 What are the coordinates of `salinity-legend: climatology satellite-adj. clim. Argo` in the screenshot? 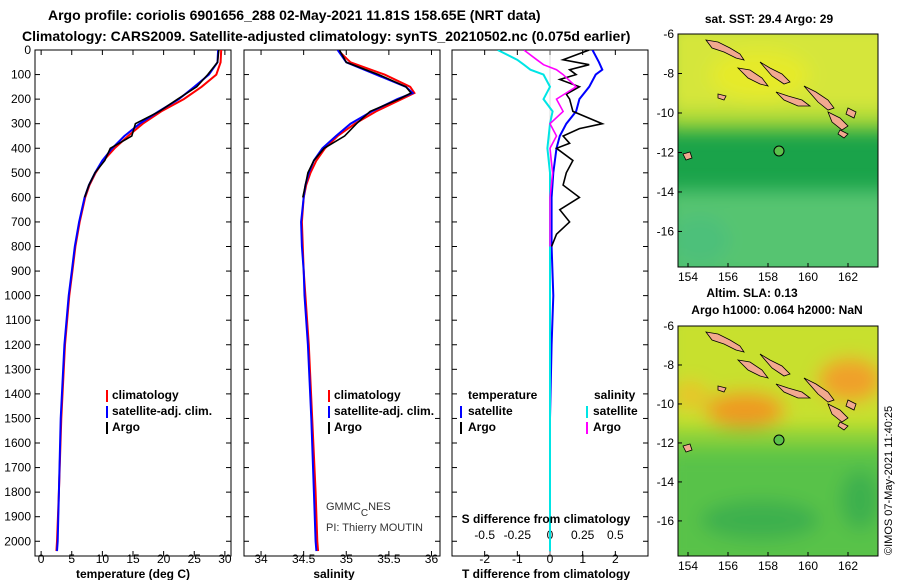 It's located at (381, 411).